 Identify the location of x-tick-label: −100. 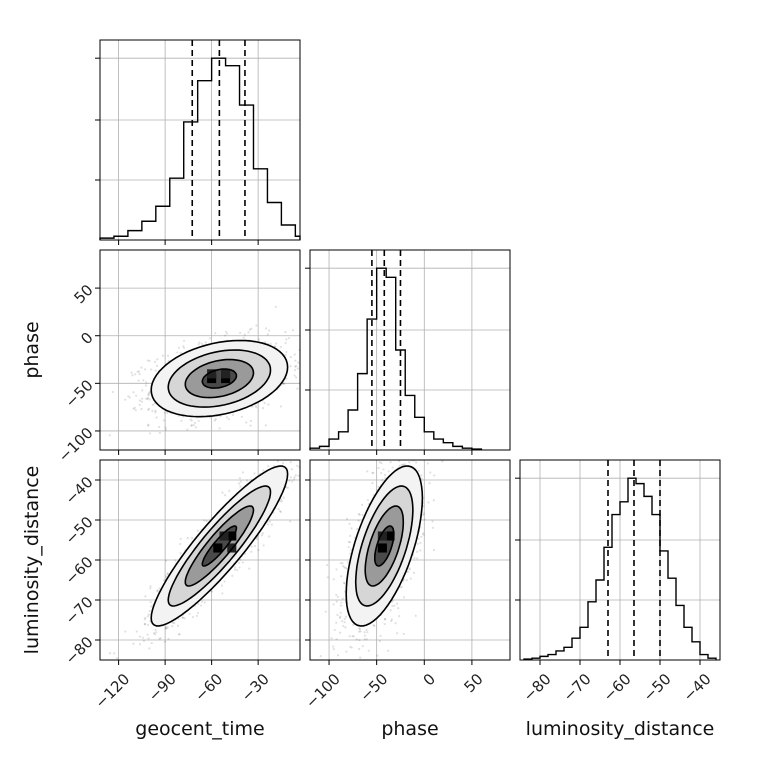
(323, 691).